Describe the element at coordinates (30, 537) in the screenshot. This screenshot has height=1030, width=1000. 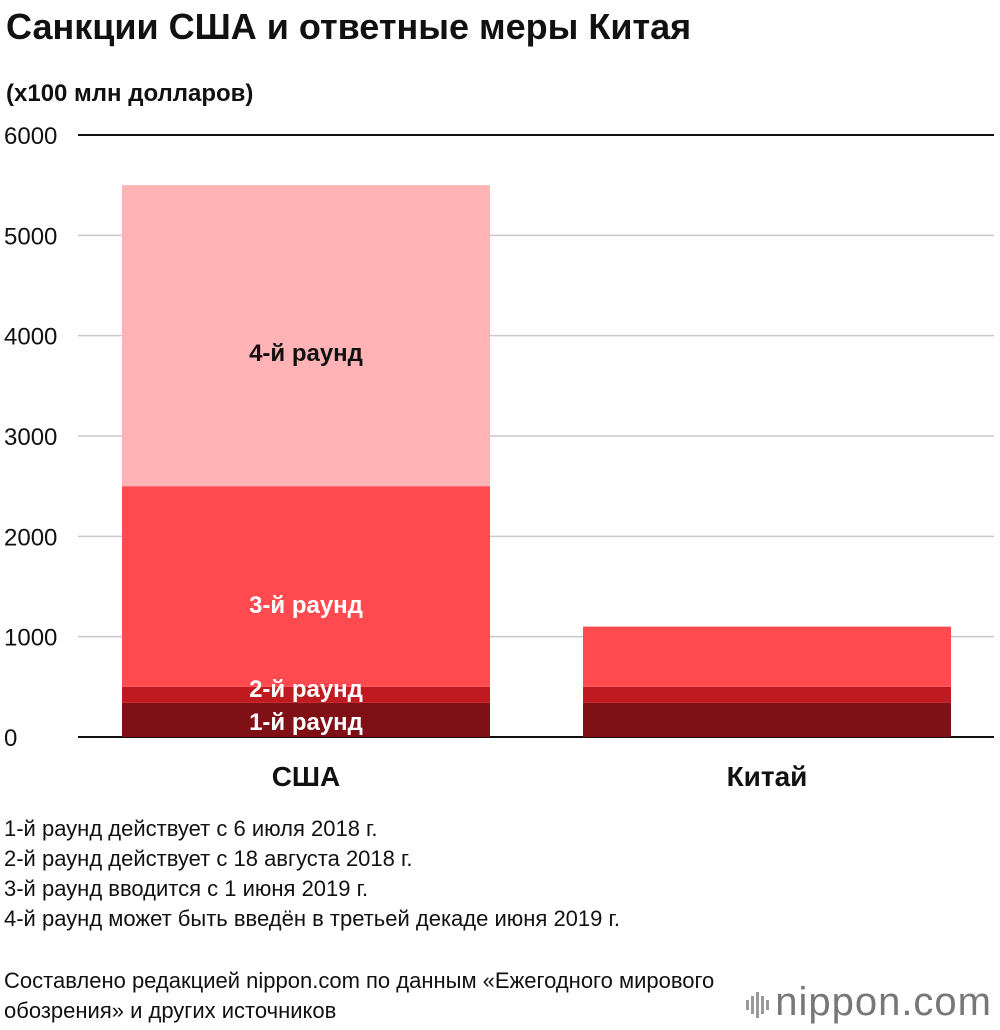
I see `y-tick-label: 2000` at that location.